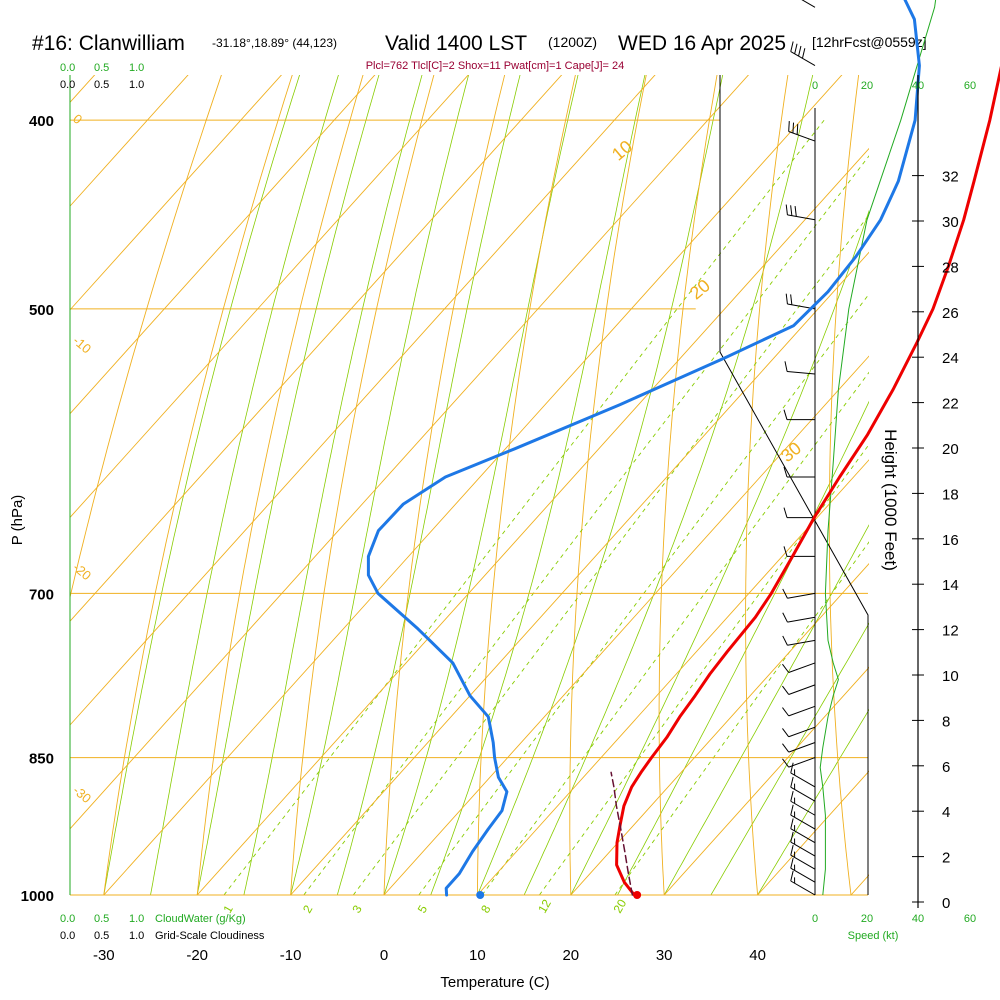  What do you see at coordinates (357, 908) in the screenshot?
I see `mixing-ratio-label-2: 3` at bounding box center [357, 908].